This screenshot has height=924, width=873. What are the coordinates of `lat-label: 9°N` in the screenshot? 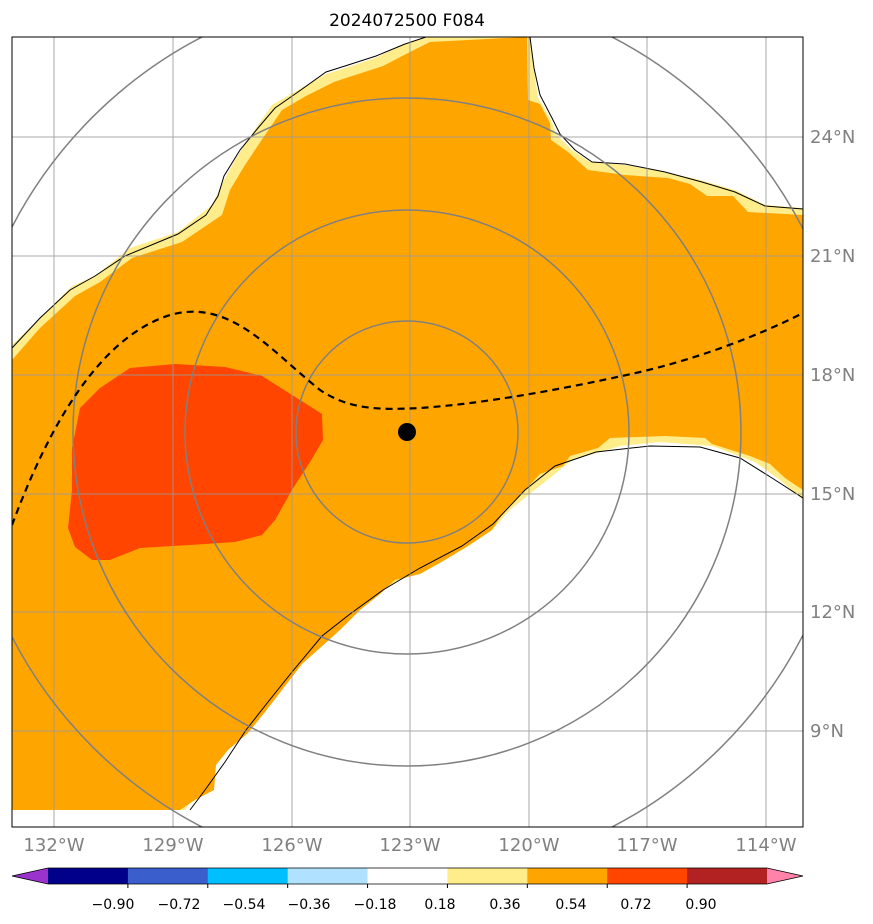 It's located at (827, 731).